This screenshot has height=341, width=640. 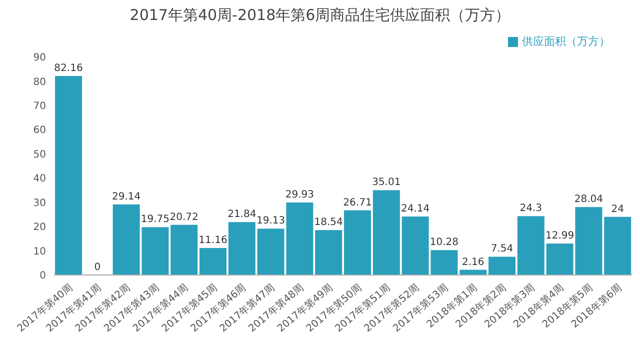 I want to click on data-label: 18.54, so click(x=328, y=222).